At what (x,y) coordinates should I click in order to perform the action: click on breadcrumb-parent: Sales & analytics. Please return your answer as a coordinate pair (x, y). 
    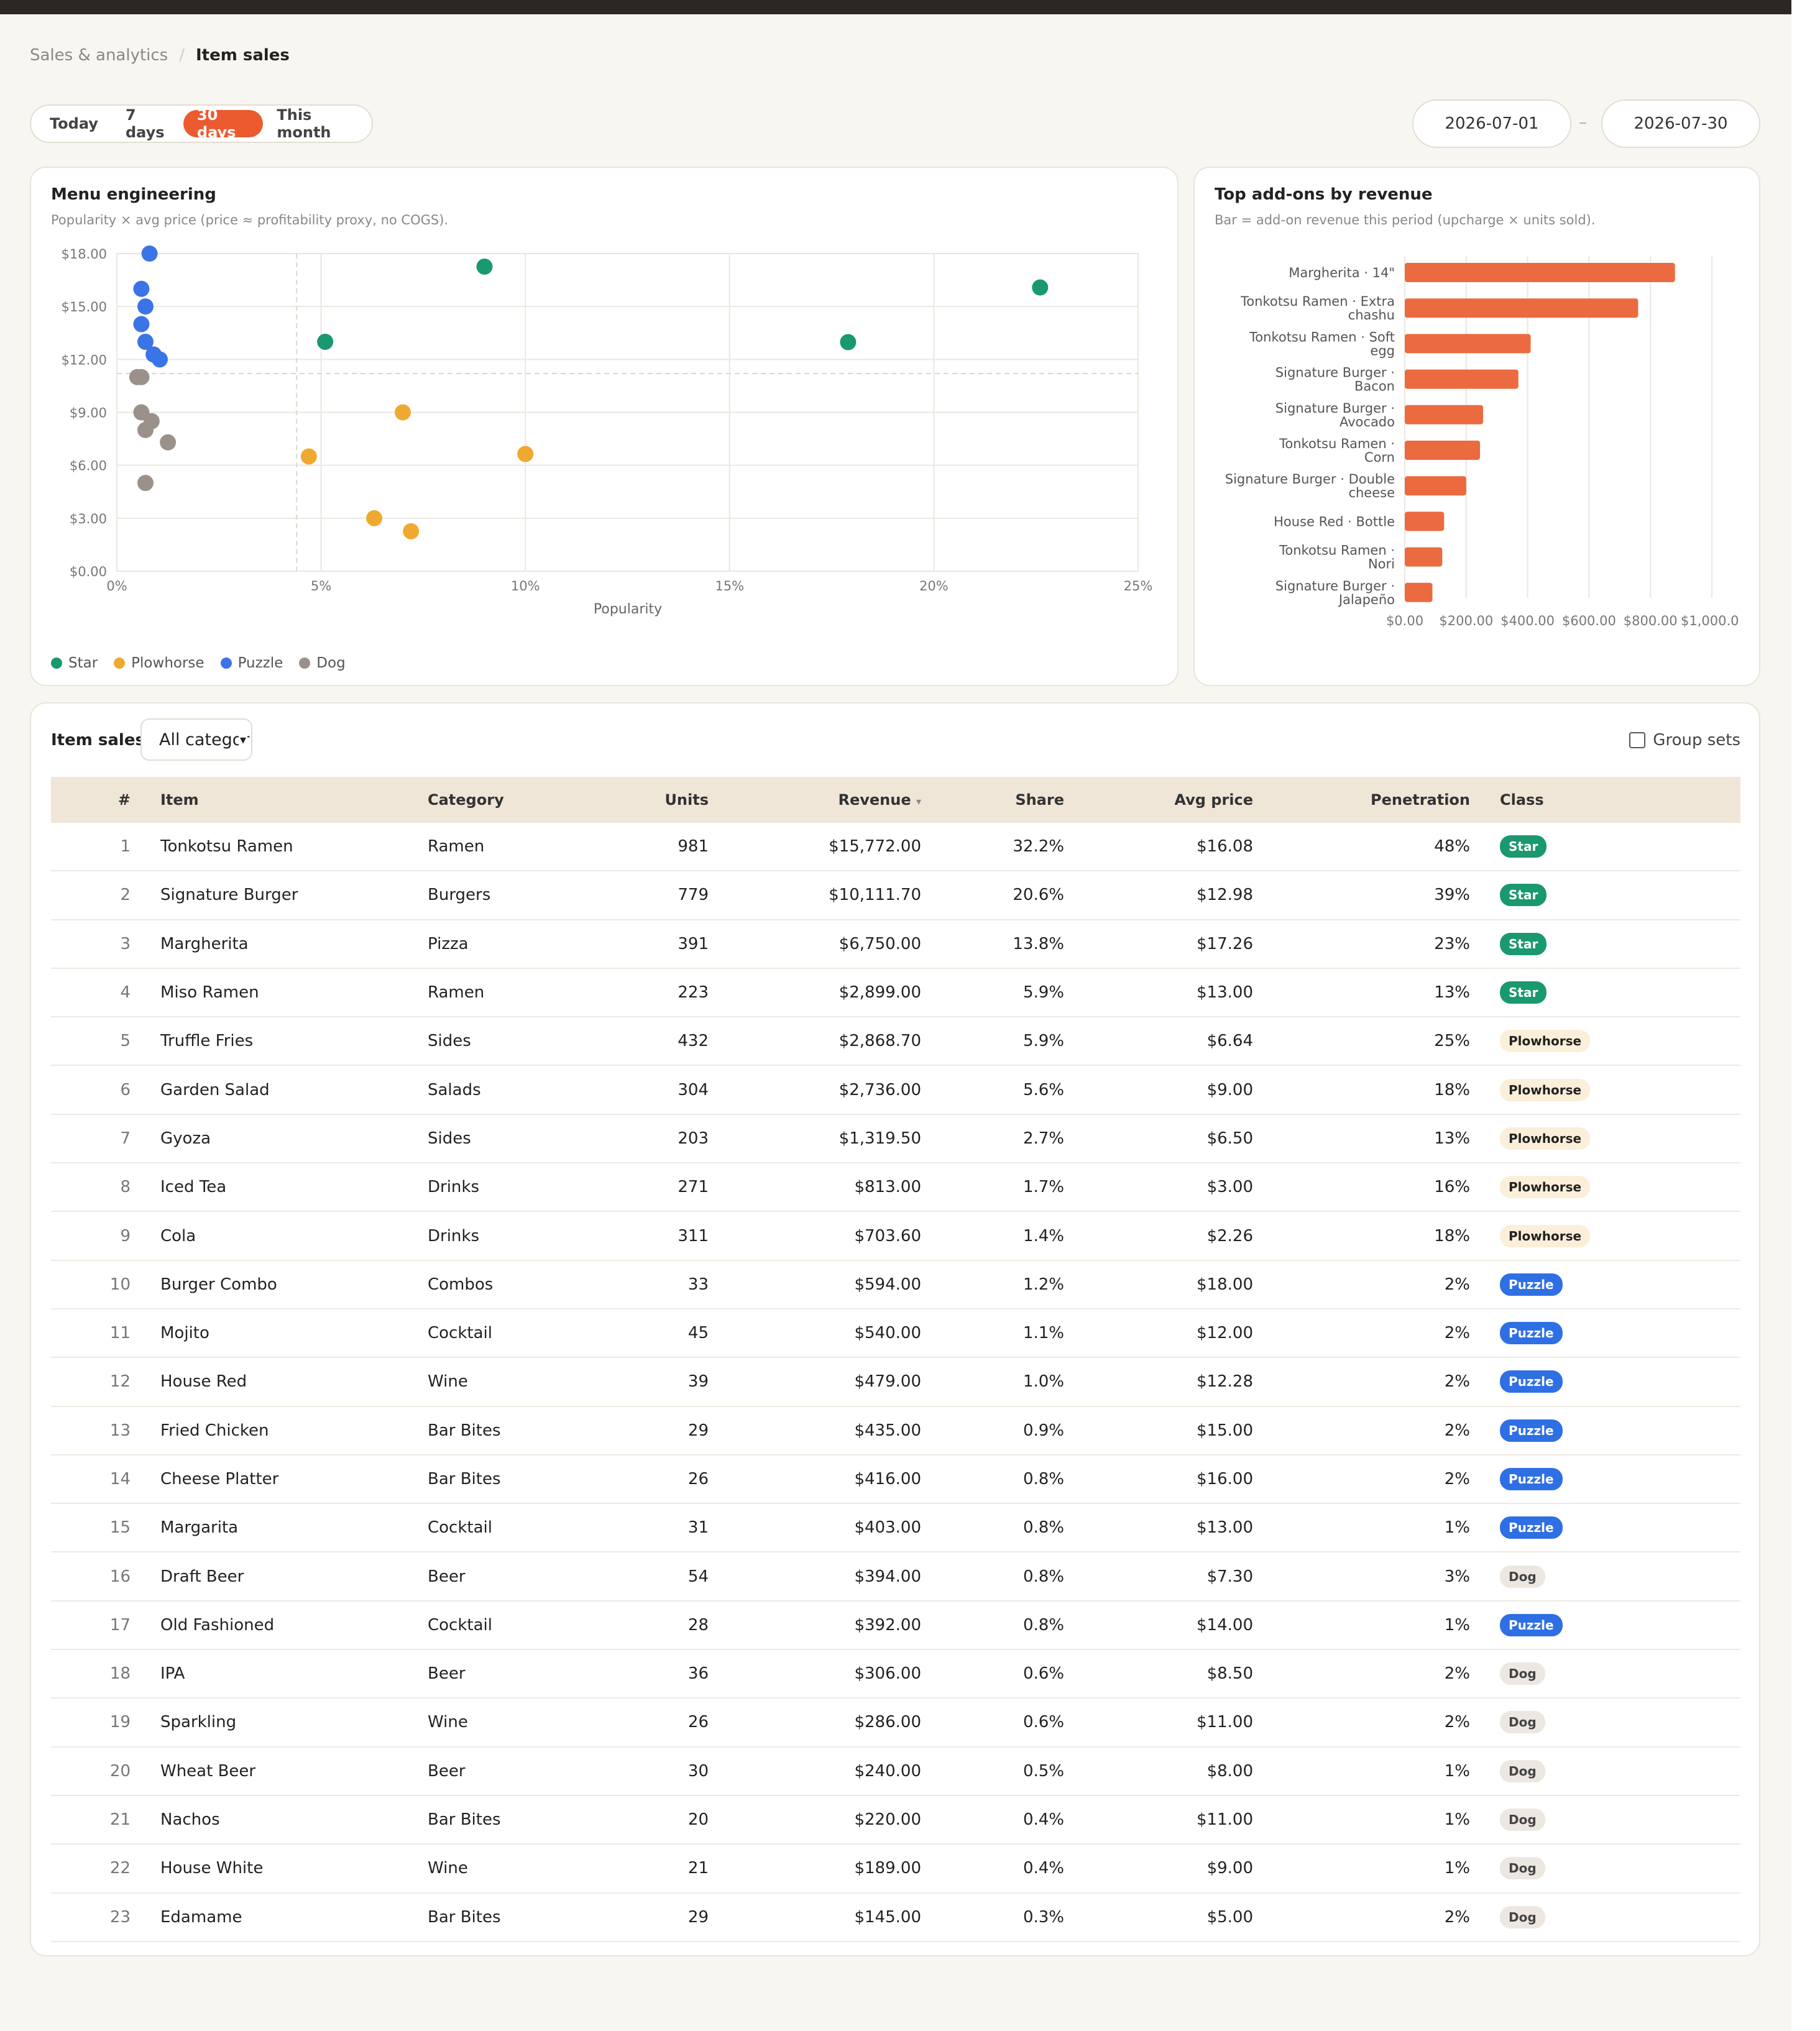
    Looking at the image, I should click on (99, 55).